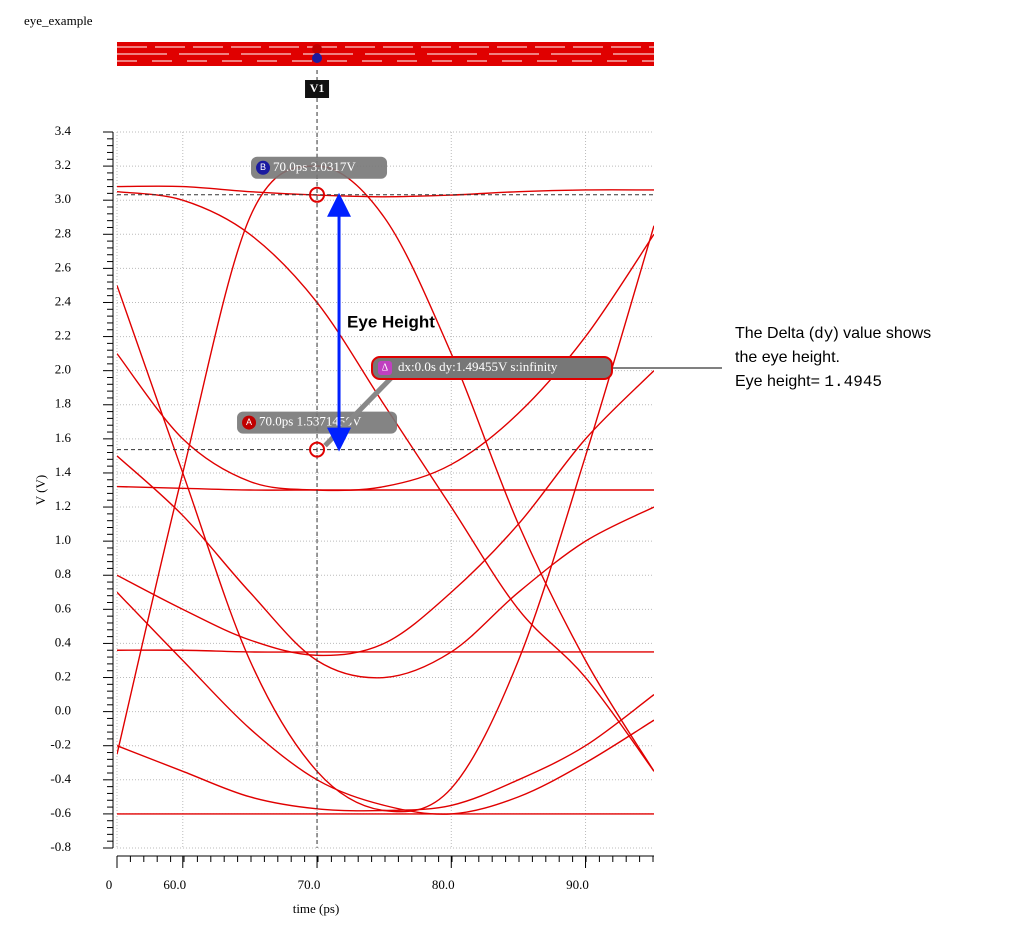 The image size is (1013, 926). I want to click on y-tick-label: 2.4, so click(63, 300).